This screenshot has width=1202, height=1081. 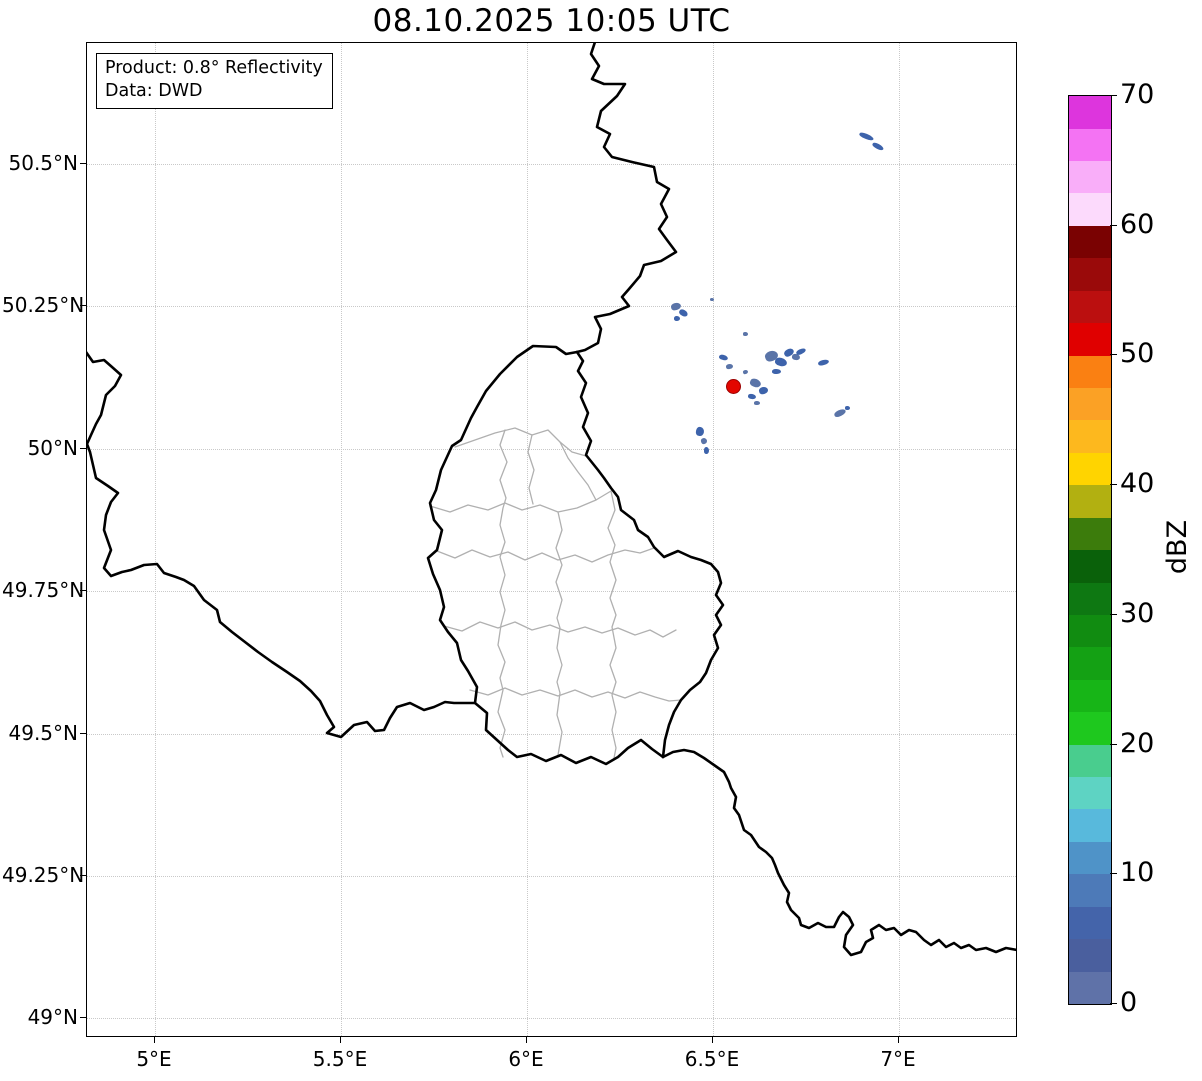 What do you see at coordinates (1137, 873) in the screenshot?
I see `colorbar-tick-label: 10` at bounding box center [1137, 873].